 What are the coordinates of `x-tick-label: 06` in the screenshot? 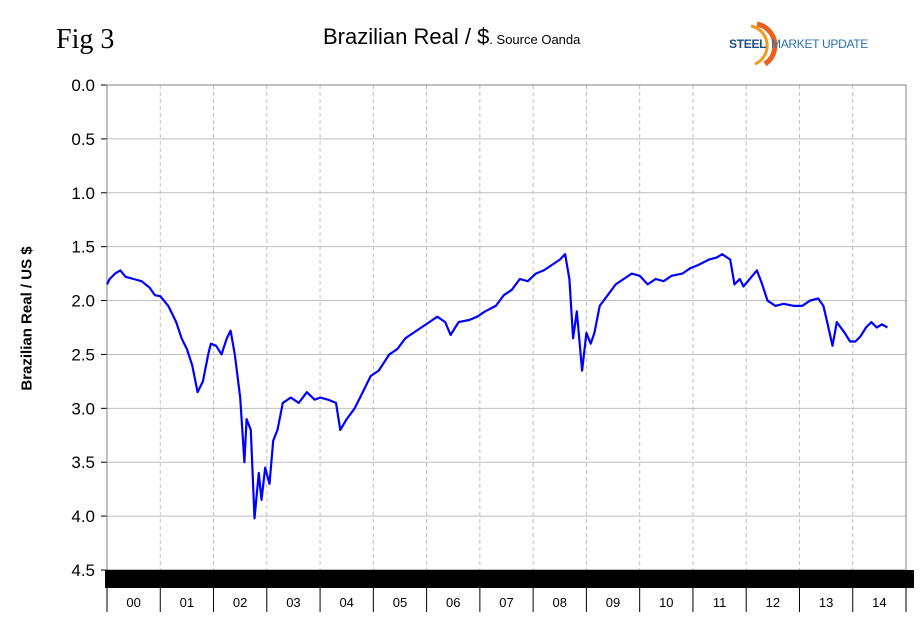 It's located at (453, 602).